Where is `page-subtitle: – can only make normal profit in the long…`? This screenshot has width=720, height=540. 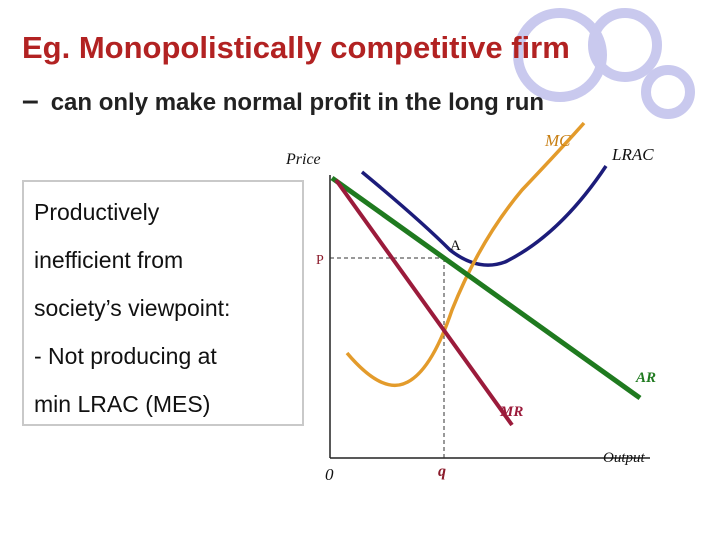
page-subtitle: – can only make normal profit in the long… is located at coordinates (283, 101).